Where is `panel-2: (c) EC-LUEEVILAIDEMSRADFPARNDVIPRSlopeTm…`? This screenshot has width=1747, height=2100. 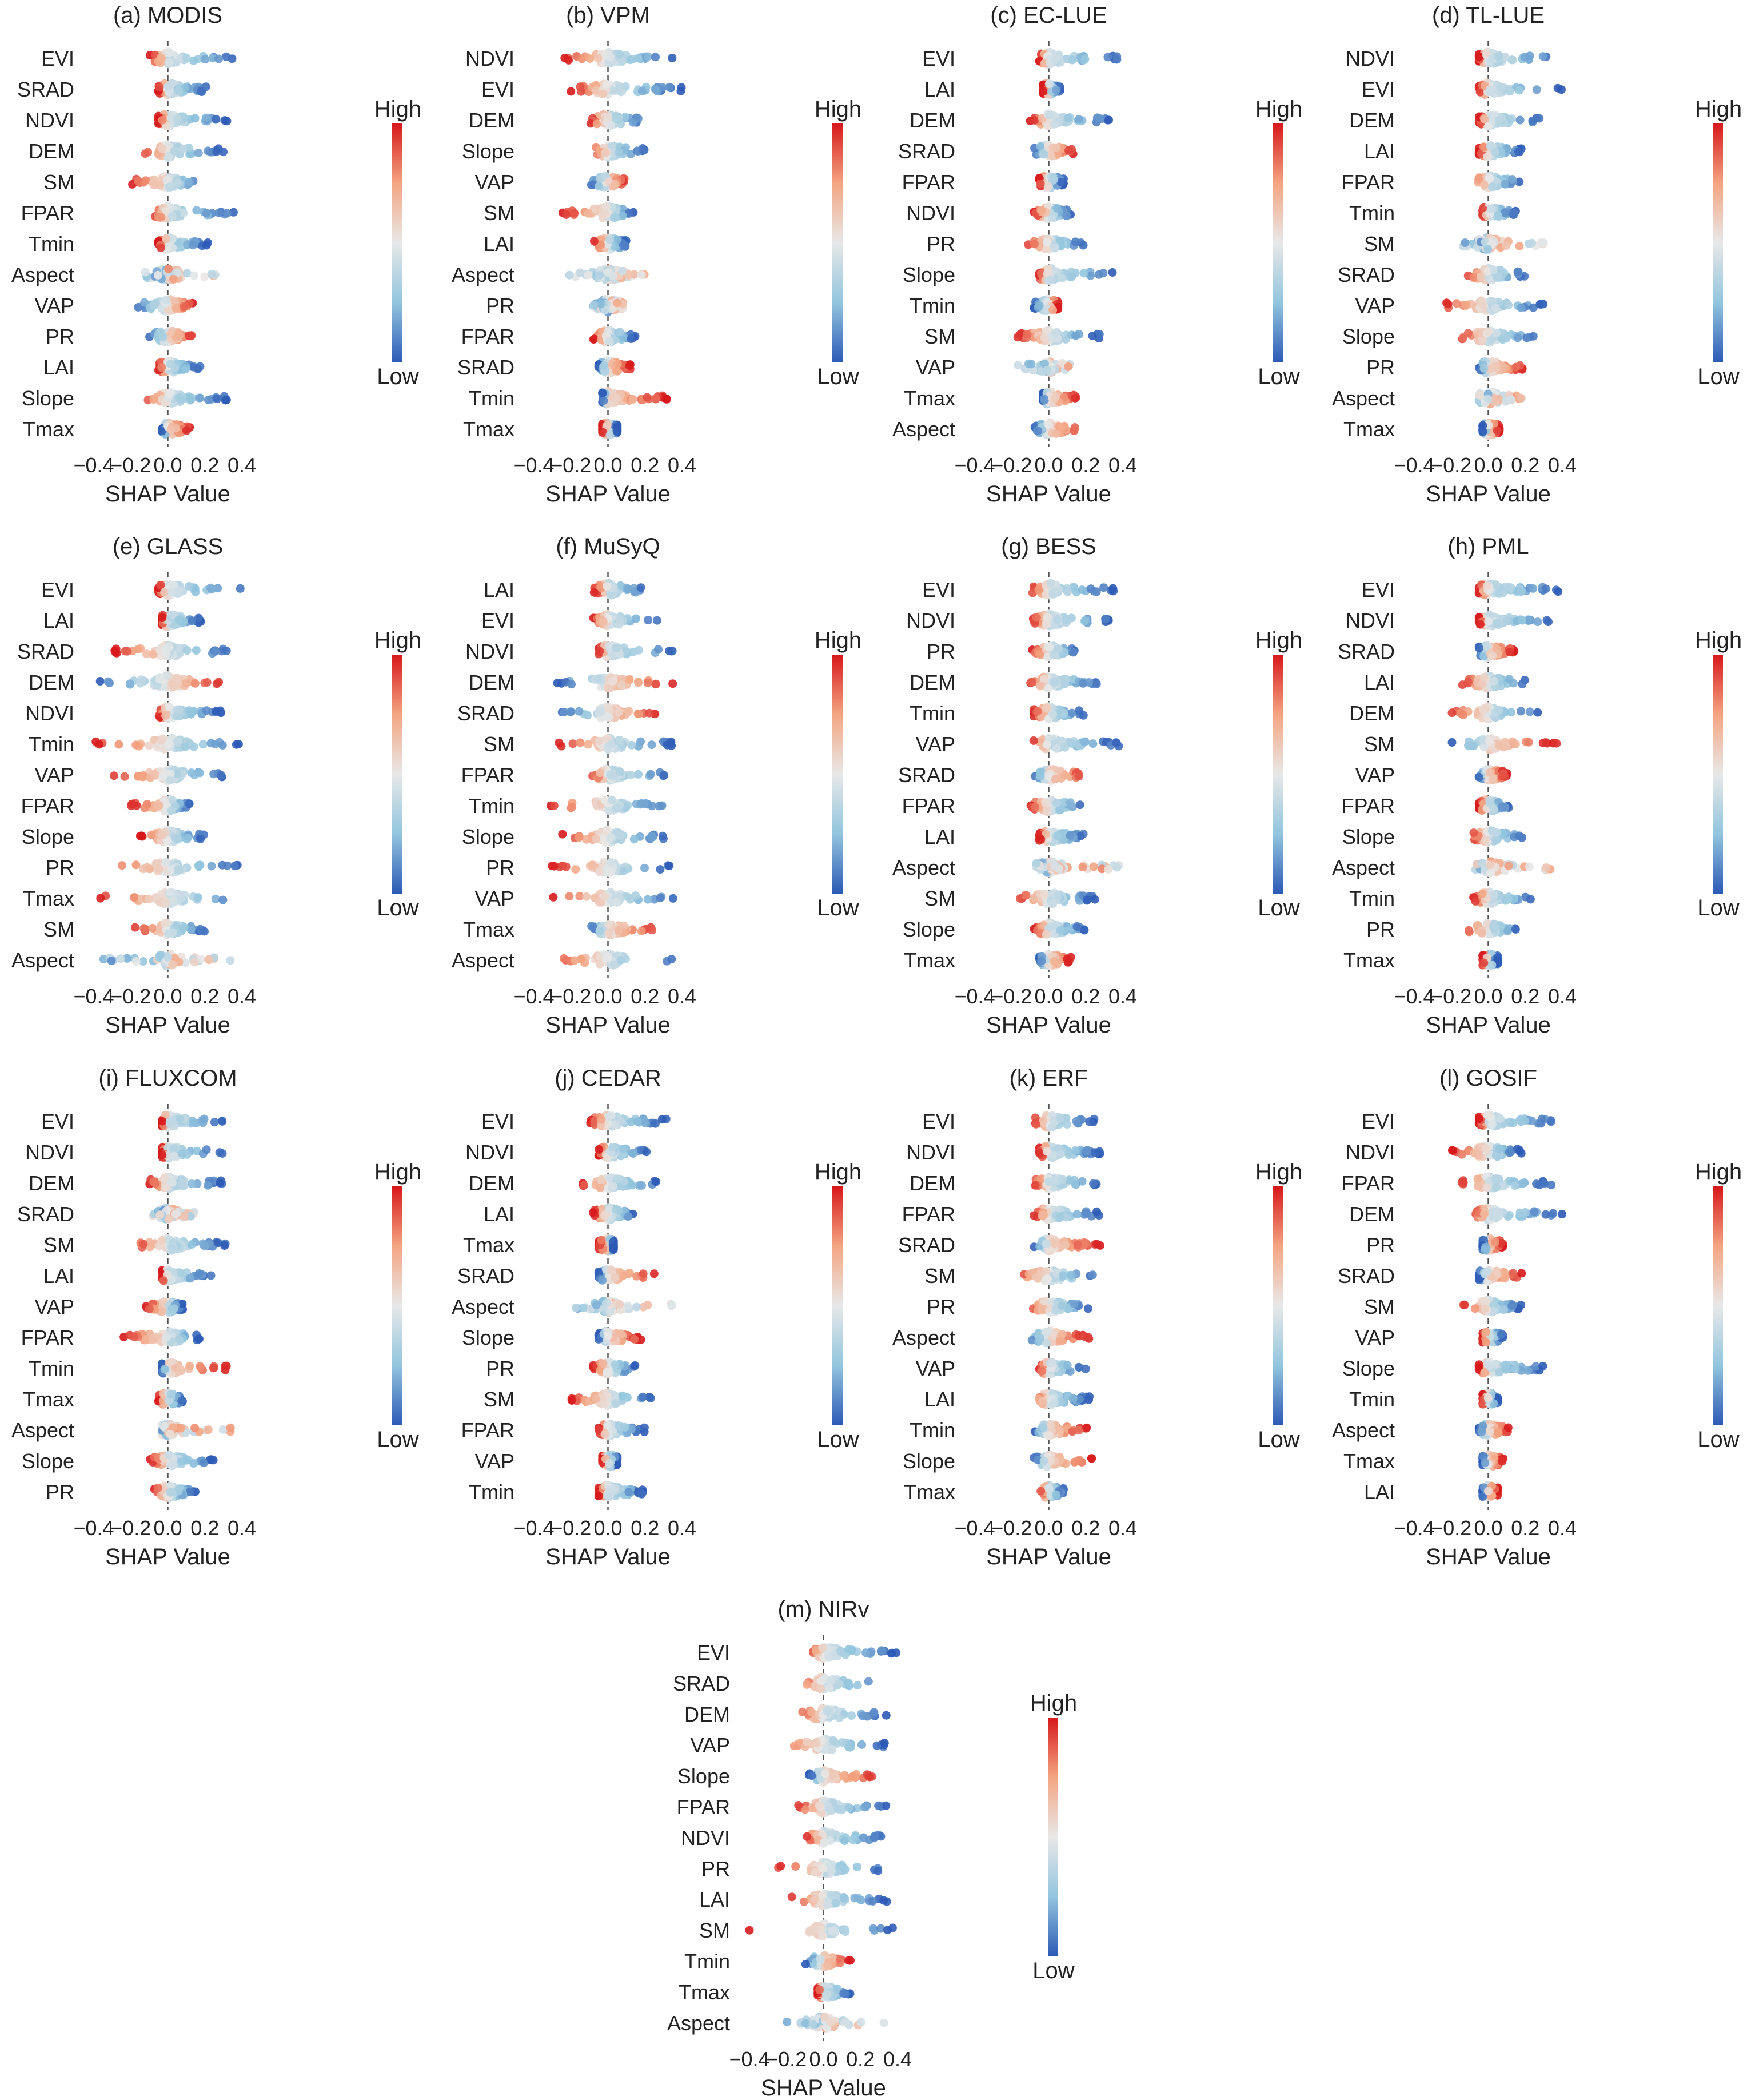
panel-2: (c) EC-LUEEVILAIDEMSRADFPARNDVIPRSlopeTm… is located at coordinates (1097, 255).